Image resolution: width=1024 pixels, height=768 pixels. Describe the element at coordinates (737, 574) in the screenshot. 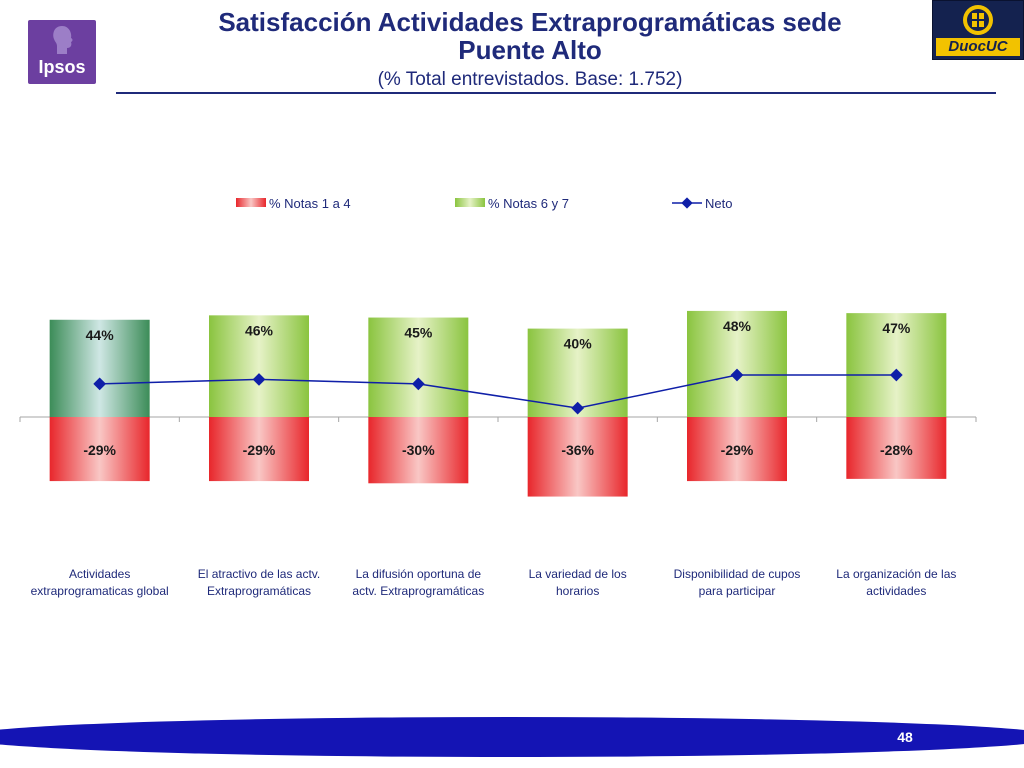

I see `category-label: Disponibilidad de cupos` at that location.